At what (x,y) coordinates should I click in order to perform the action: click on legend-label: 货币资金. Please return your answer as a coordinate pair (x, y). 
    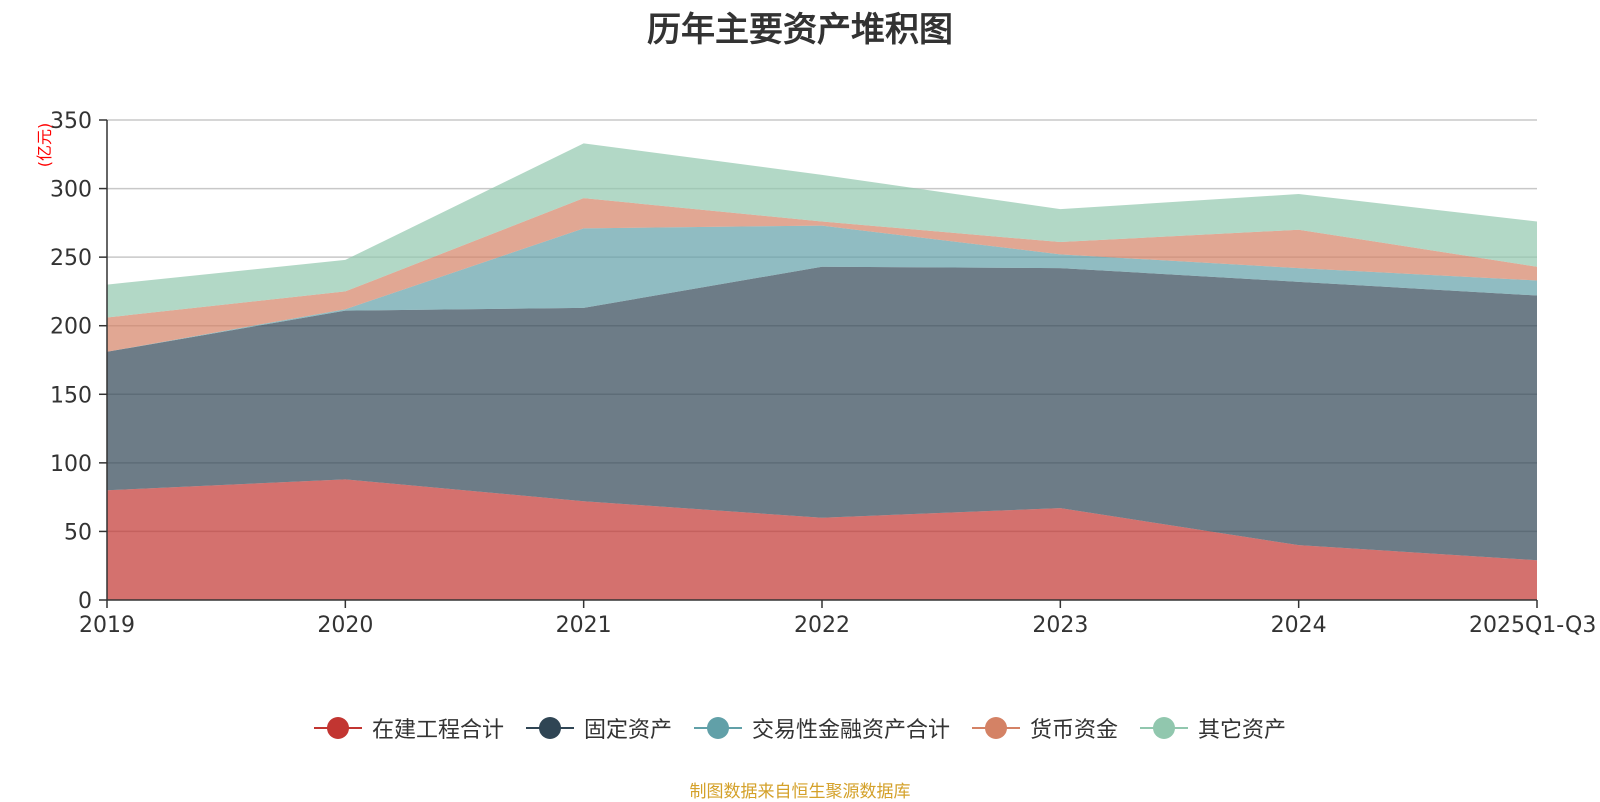
    Looking at the image, I should click on (1074, 730).